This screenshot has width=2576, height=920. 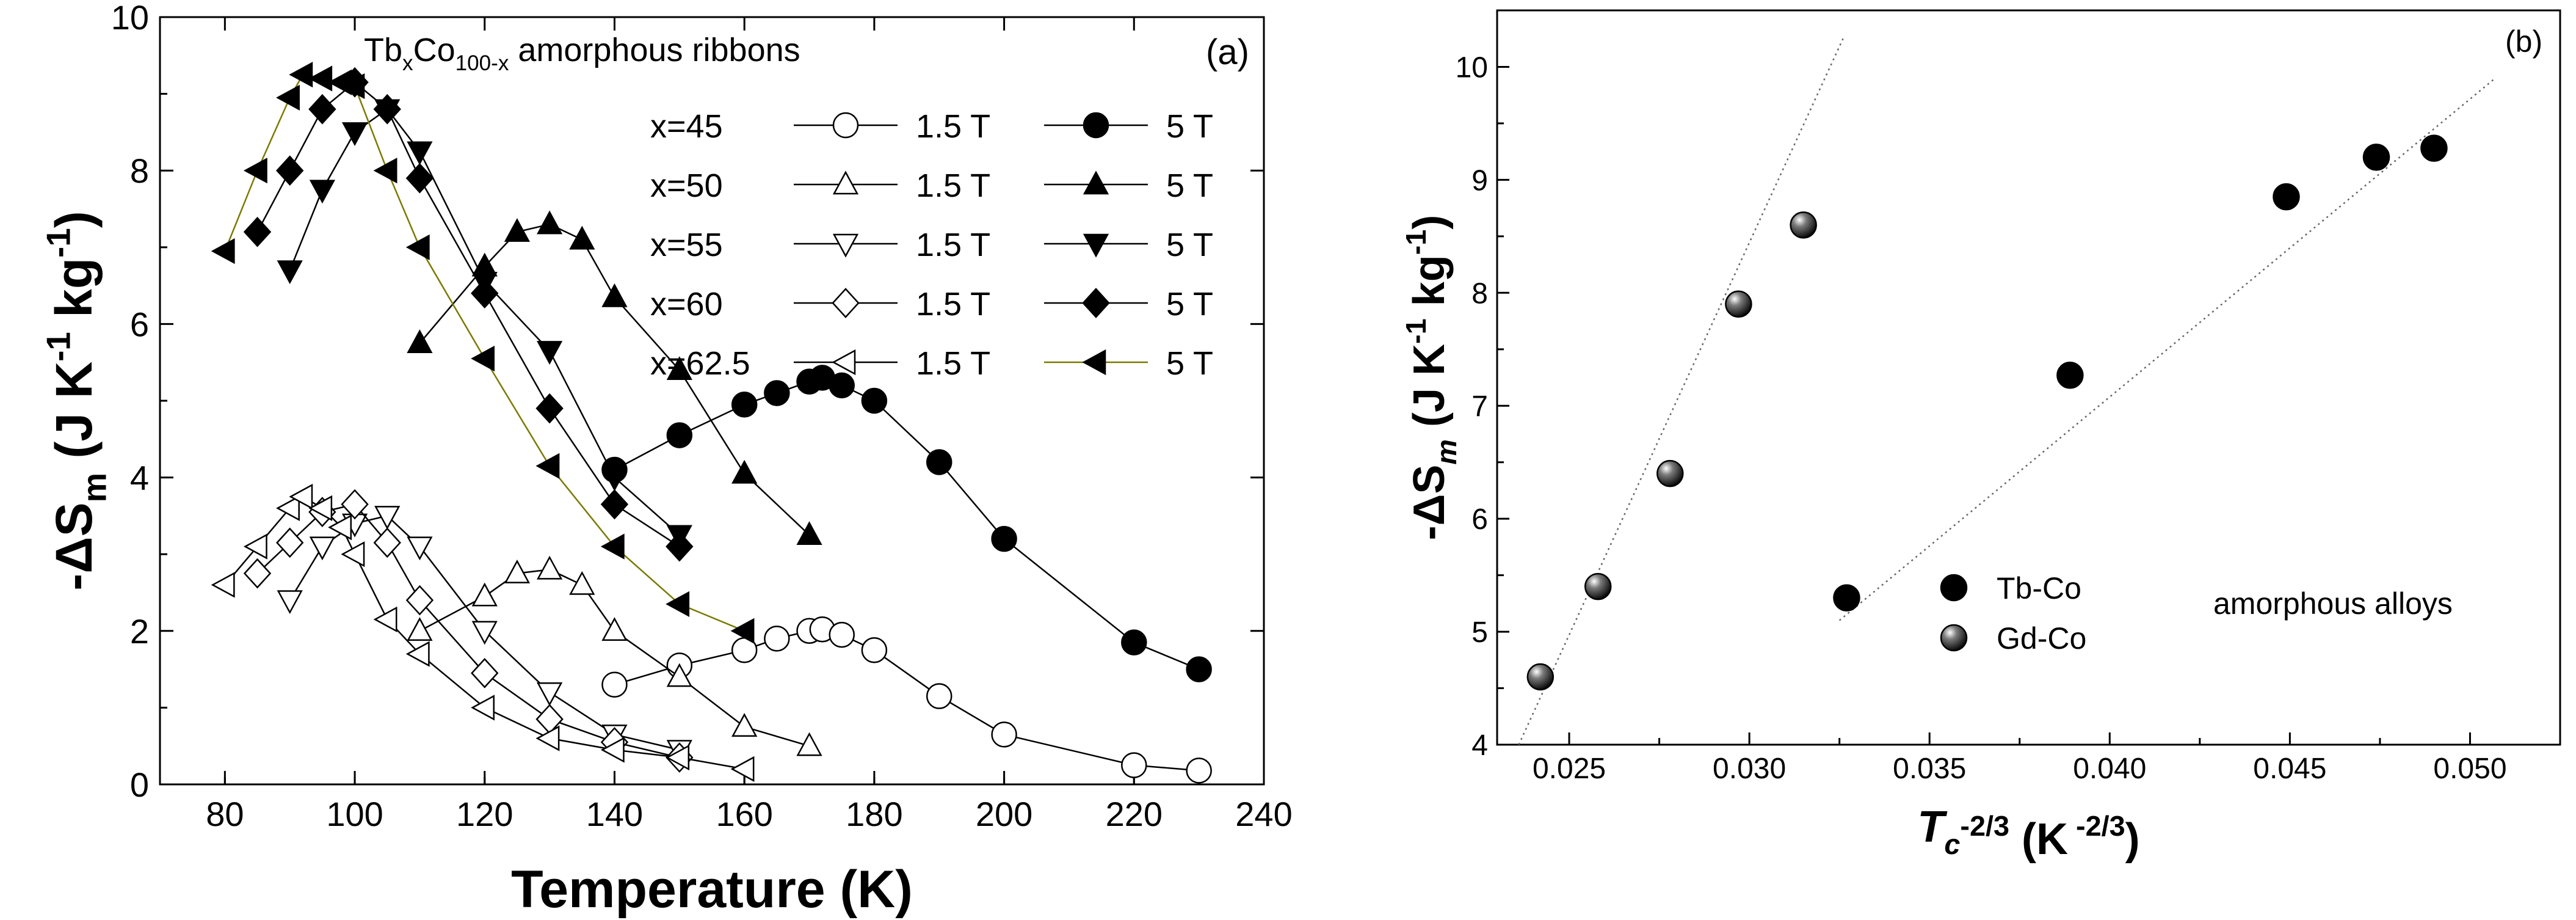 What do you see at coordinates (139, 324) in the screenshot?
I see `y-tick-label: 6` at bounding box center [139, 324].